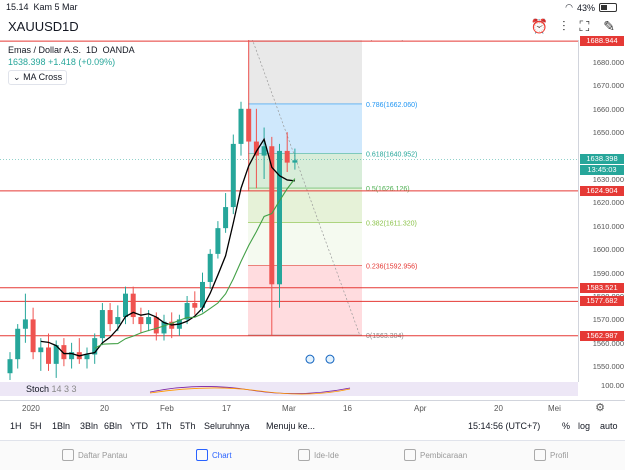 The width and height of the screenshot is (625, 470). What do you see at coordinates (551, 455) in the screenshot?
I see `nav-profile: Profil` at bounding box center [551, 455].